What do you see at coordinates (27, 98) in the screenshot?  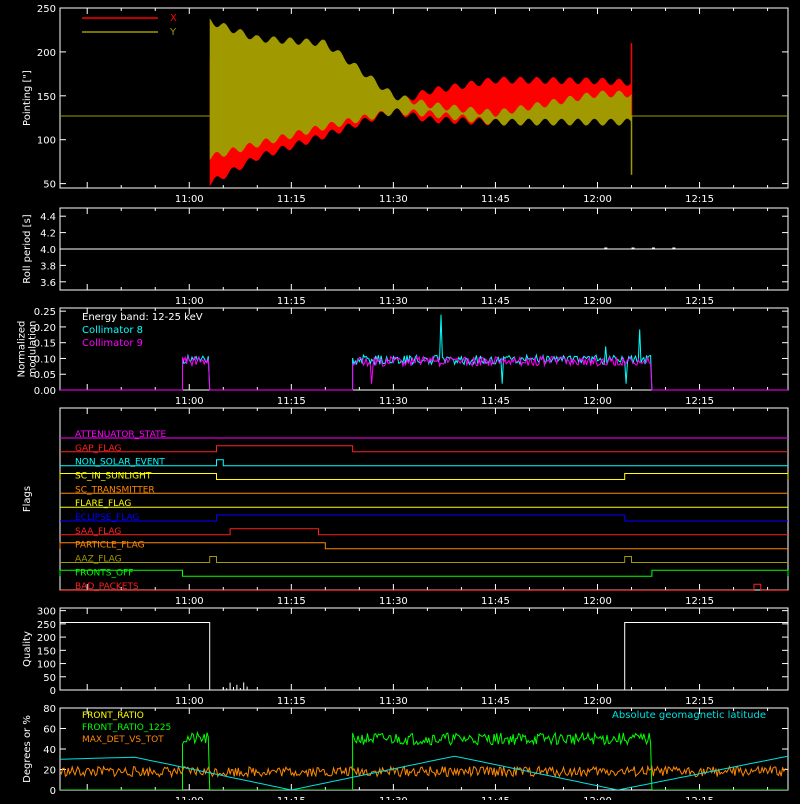 I see `y-axis-label: Pointing ["]` at bounding box center [27, 98].